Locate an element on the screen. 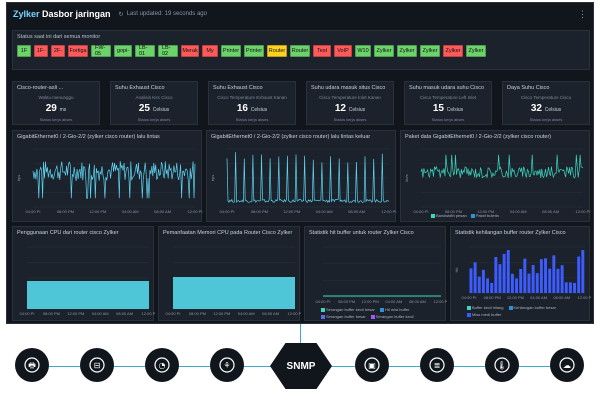  thermometer-icon: 🌡 is located at coordinates (502, 365).